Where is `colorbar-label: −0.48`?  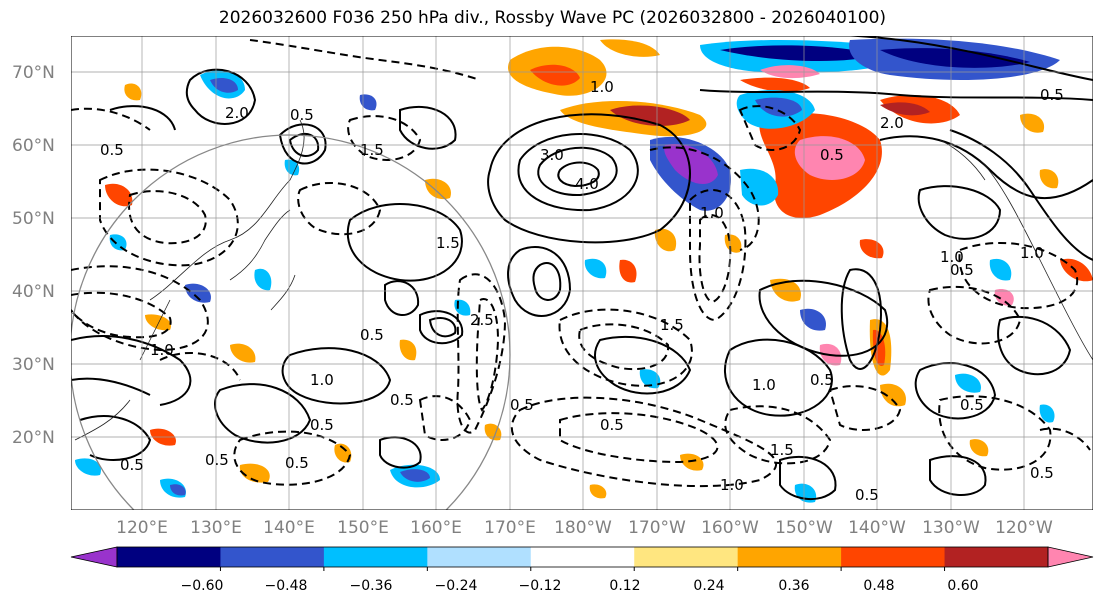
colorbar-label: −0.48 is located at coordinates (286, 586).